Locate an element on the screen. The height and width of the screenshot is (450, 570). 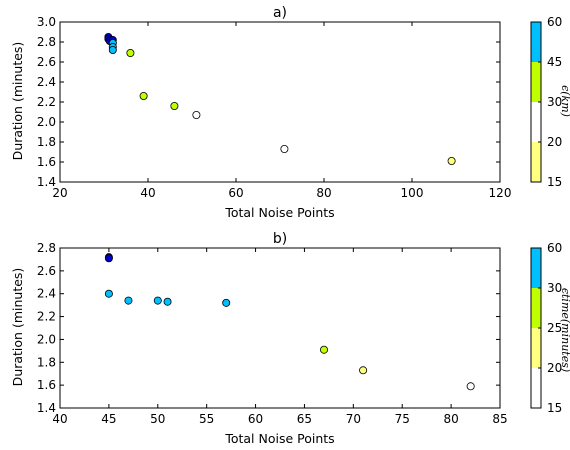
colorbar-tick-label: 45 is located at coordinates (554, 62).